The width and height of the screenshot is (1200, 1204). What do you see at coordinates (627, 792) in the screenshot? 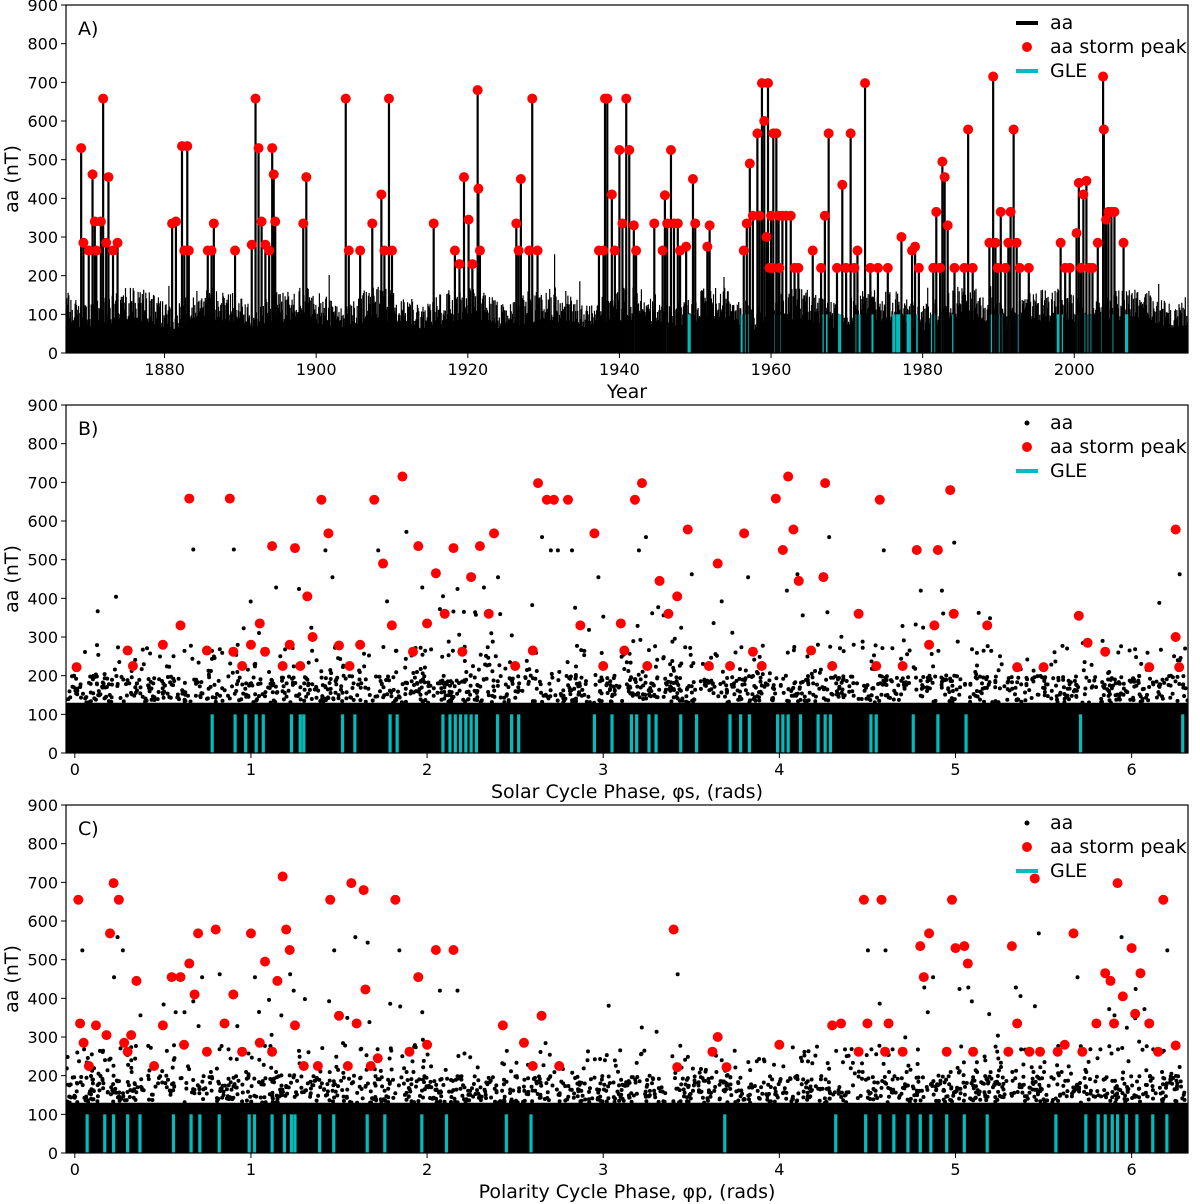
I see `x-axis-label: Solar Cycle Phase, φs, (rads)` at bounding box center [627, 792].